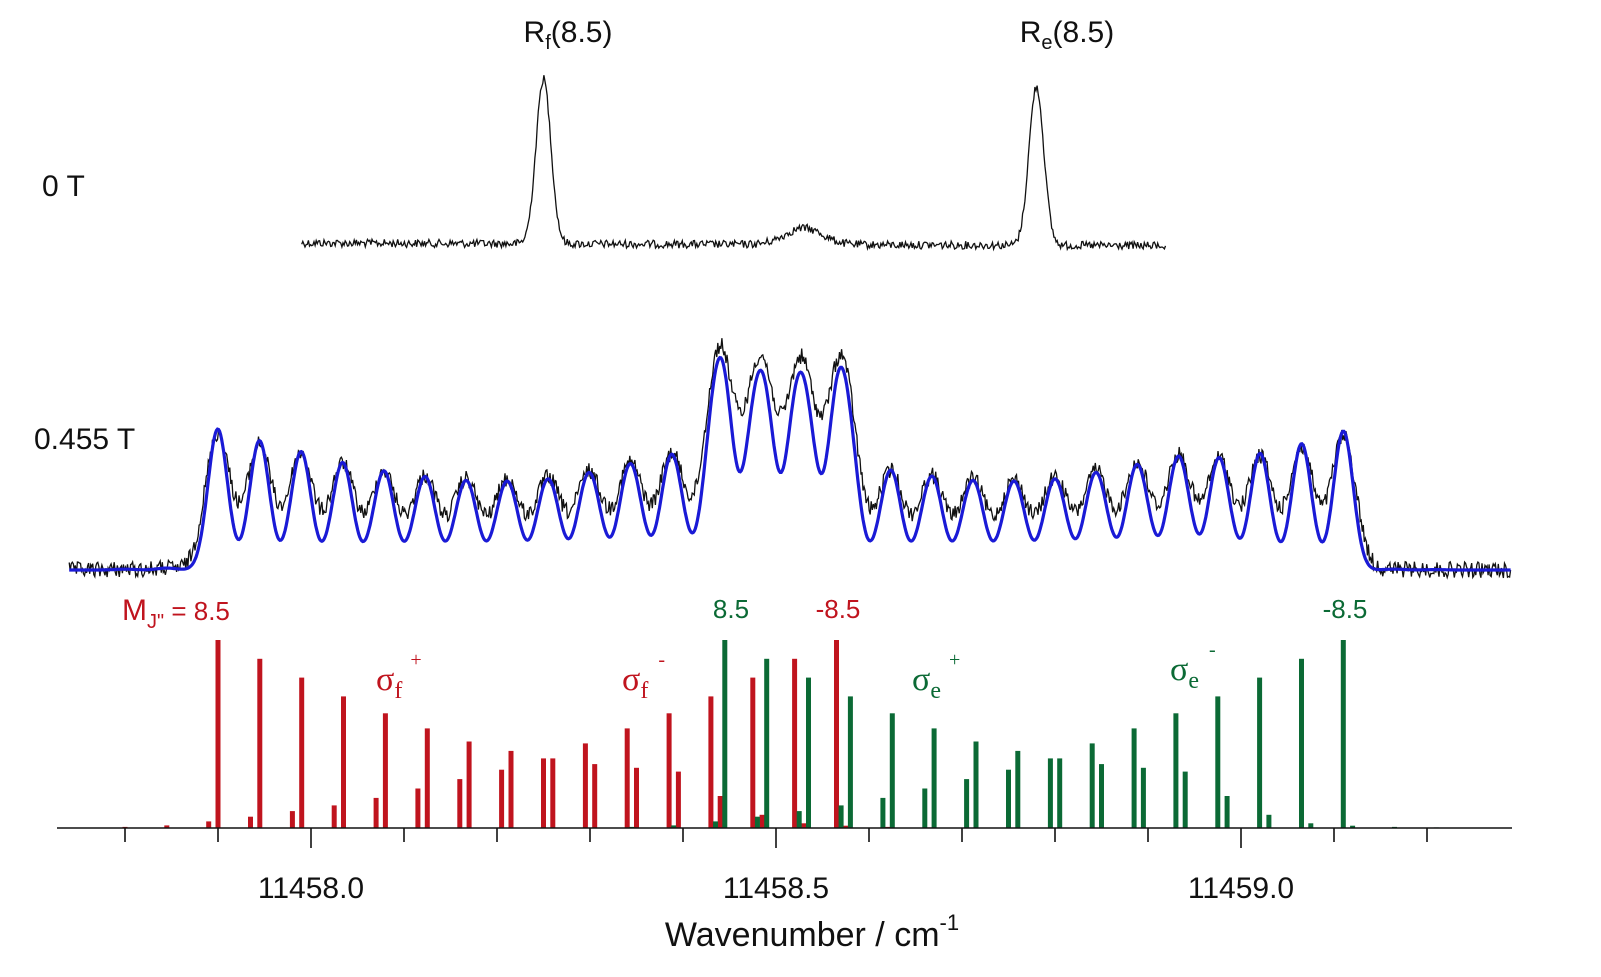  I want to click on zero-field-trace, so click(734, 163).